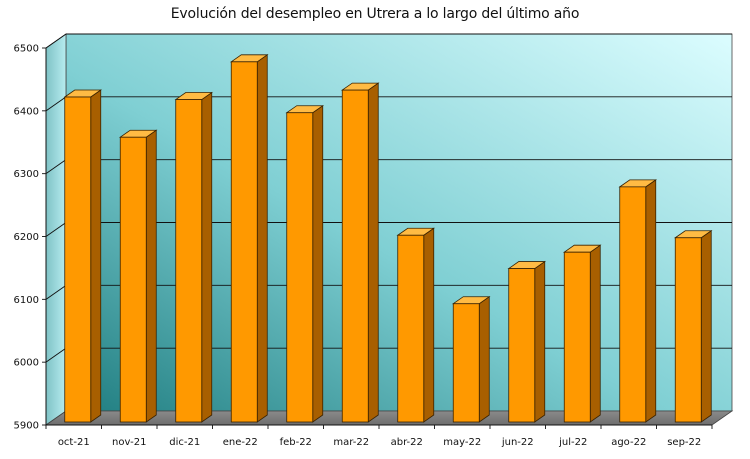  What do you see at coordinates (407, 442) in the screenshot?
I see `x-tick-label: abr-22` at bounding box center [407, 442].